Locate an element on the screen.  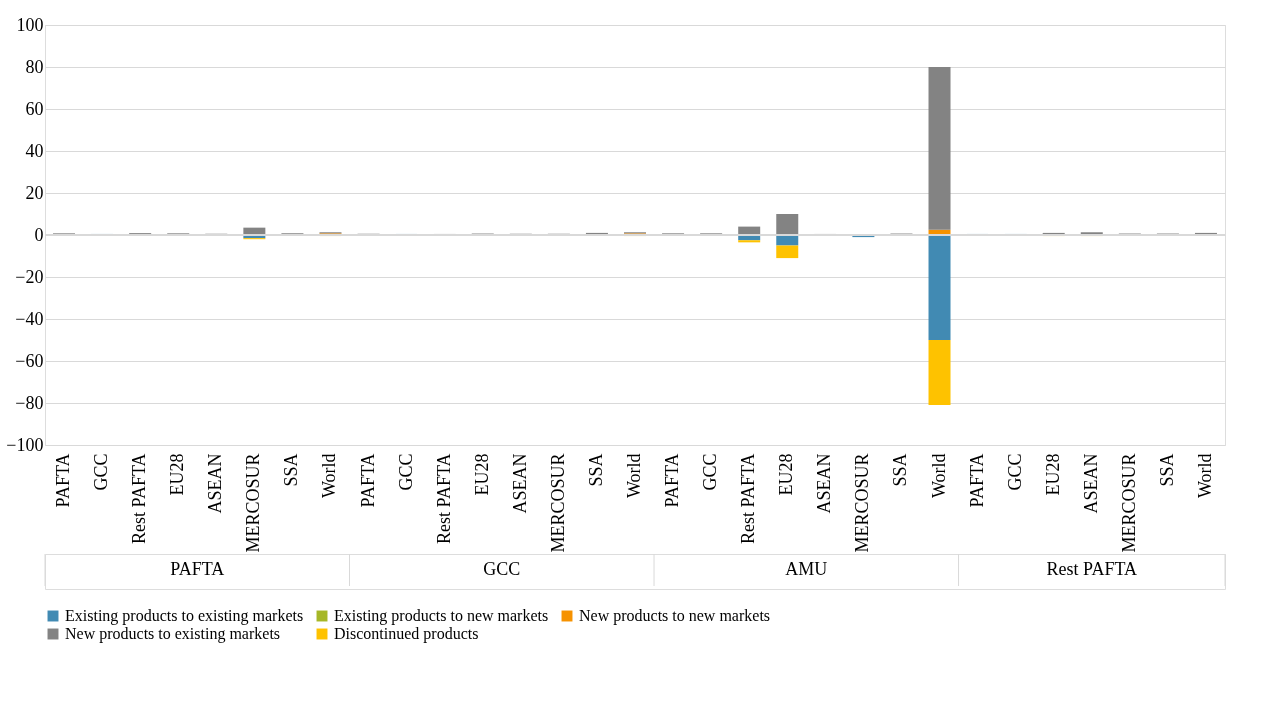
legend-label: Existing products to new markets is located at coordinates (441, 616).